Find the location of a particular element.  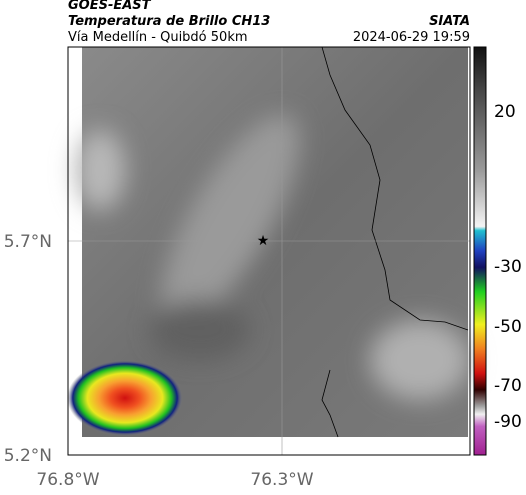

title: Temperatura de Brillo CH13 is located at coordinates (169, 21).